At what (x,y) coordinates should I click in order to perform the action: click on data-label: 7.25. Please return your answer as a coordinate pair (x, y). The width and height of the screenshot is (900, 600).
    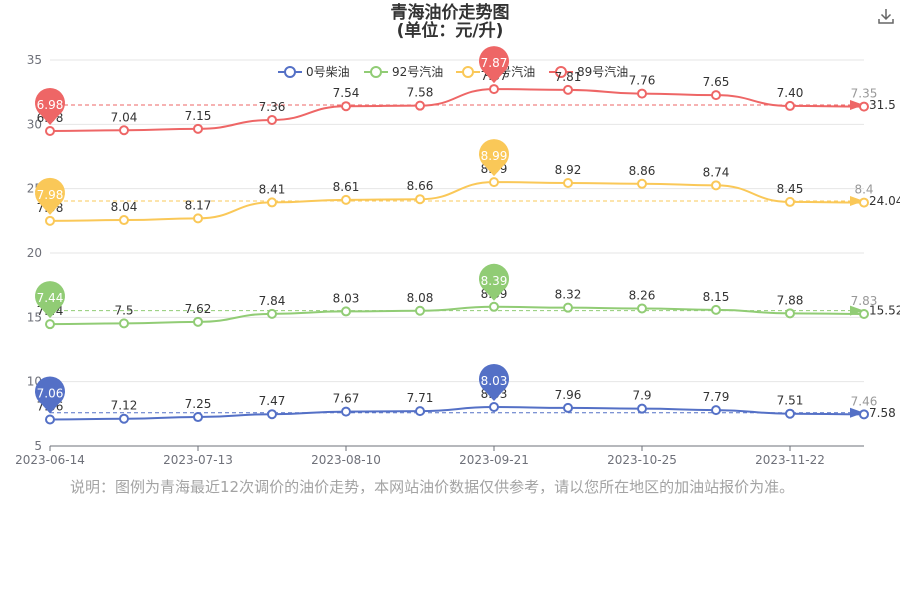
    Looking at the image, I should click on (198, 404).